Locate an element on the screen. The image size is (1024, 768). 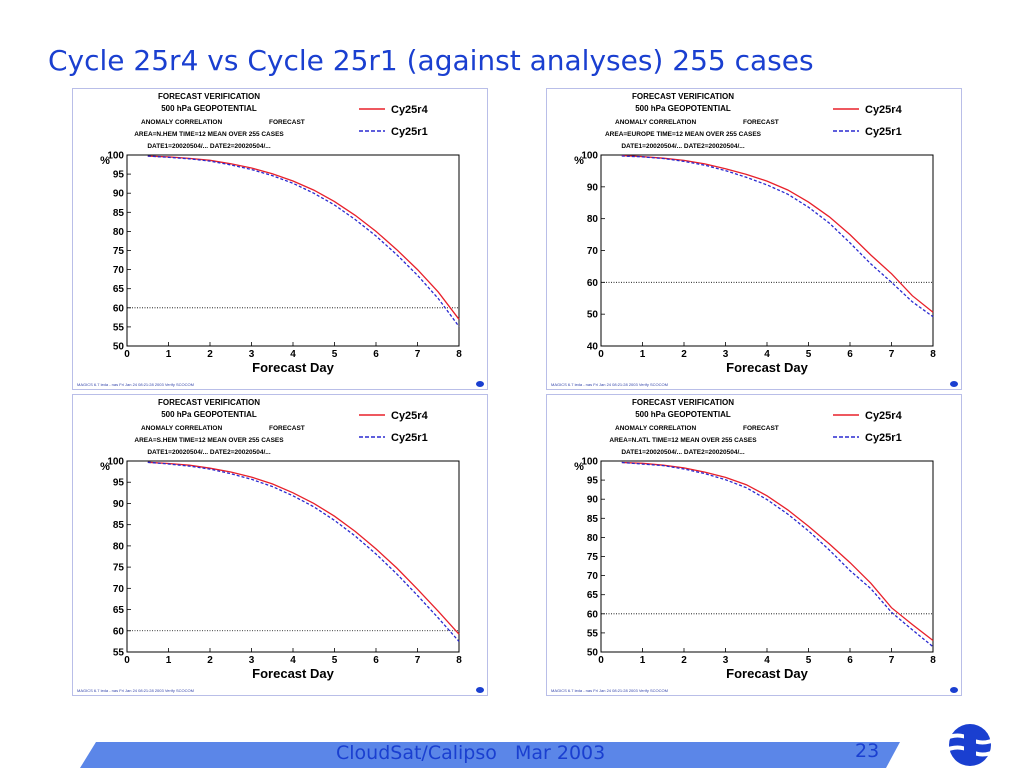
footer-text: CloudSat/Calipso Mar 2003 is located at coordinates (471, 753).